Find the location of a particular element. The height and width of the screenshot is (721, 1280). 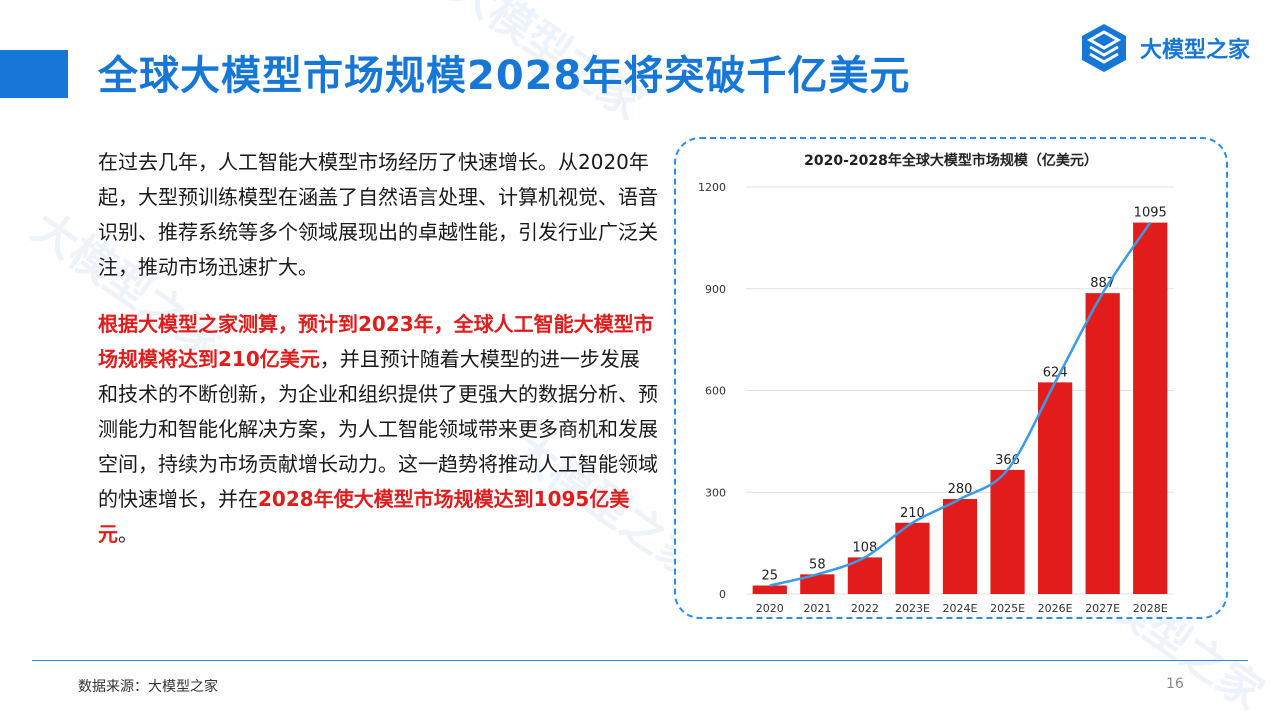

brand-logo: 大模型之家 is located at coordinates (1173, 48).